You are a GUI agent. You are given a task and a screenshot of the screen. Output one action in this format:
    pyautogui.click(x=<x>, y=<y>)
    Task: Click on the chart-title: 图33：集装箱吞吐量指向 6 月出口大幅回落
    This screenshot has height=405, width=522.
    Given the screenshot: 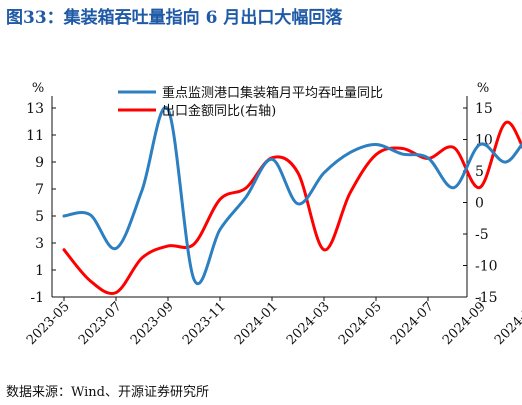 What is the action you would take?
    pyautogui.click(x=174, y=18)
    